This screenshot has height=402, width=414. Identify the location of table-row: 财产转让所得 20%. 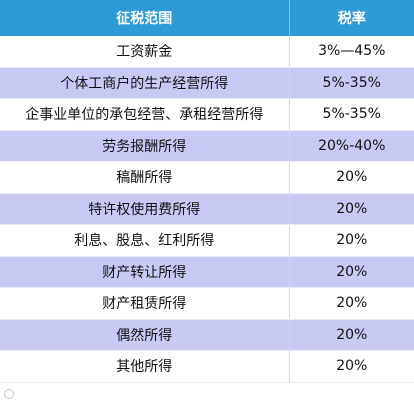
(207, 272).